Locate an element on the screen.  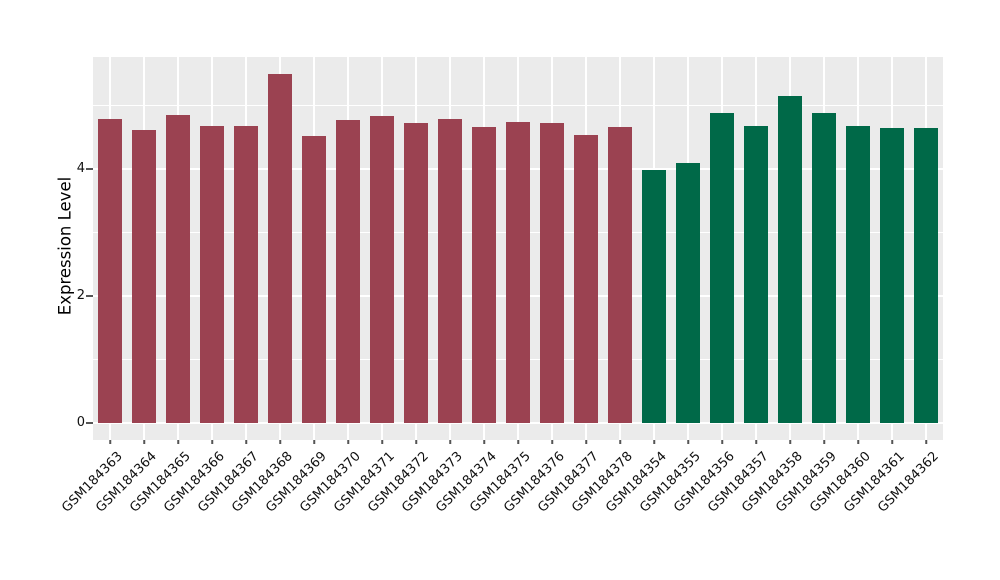
slot-gsm184362: GSM184362 is located at coordinates (909, 286).